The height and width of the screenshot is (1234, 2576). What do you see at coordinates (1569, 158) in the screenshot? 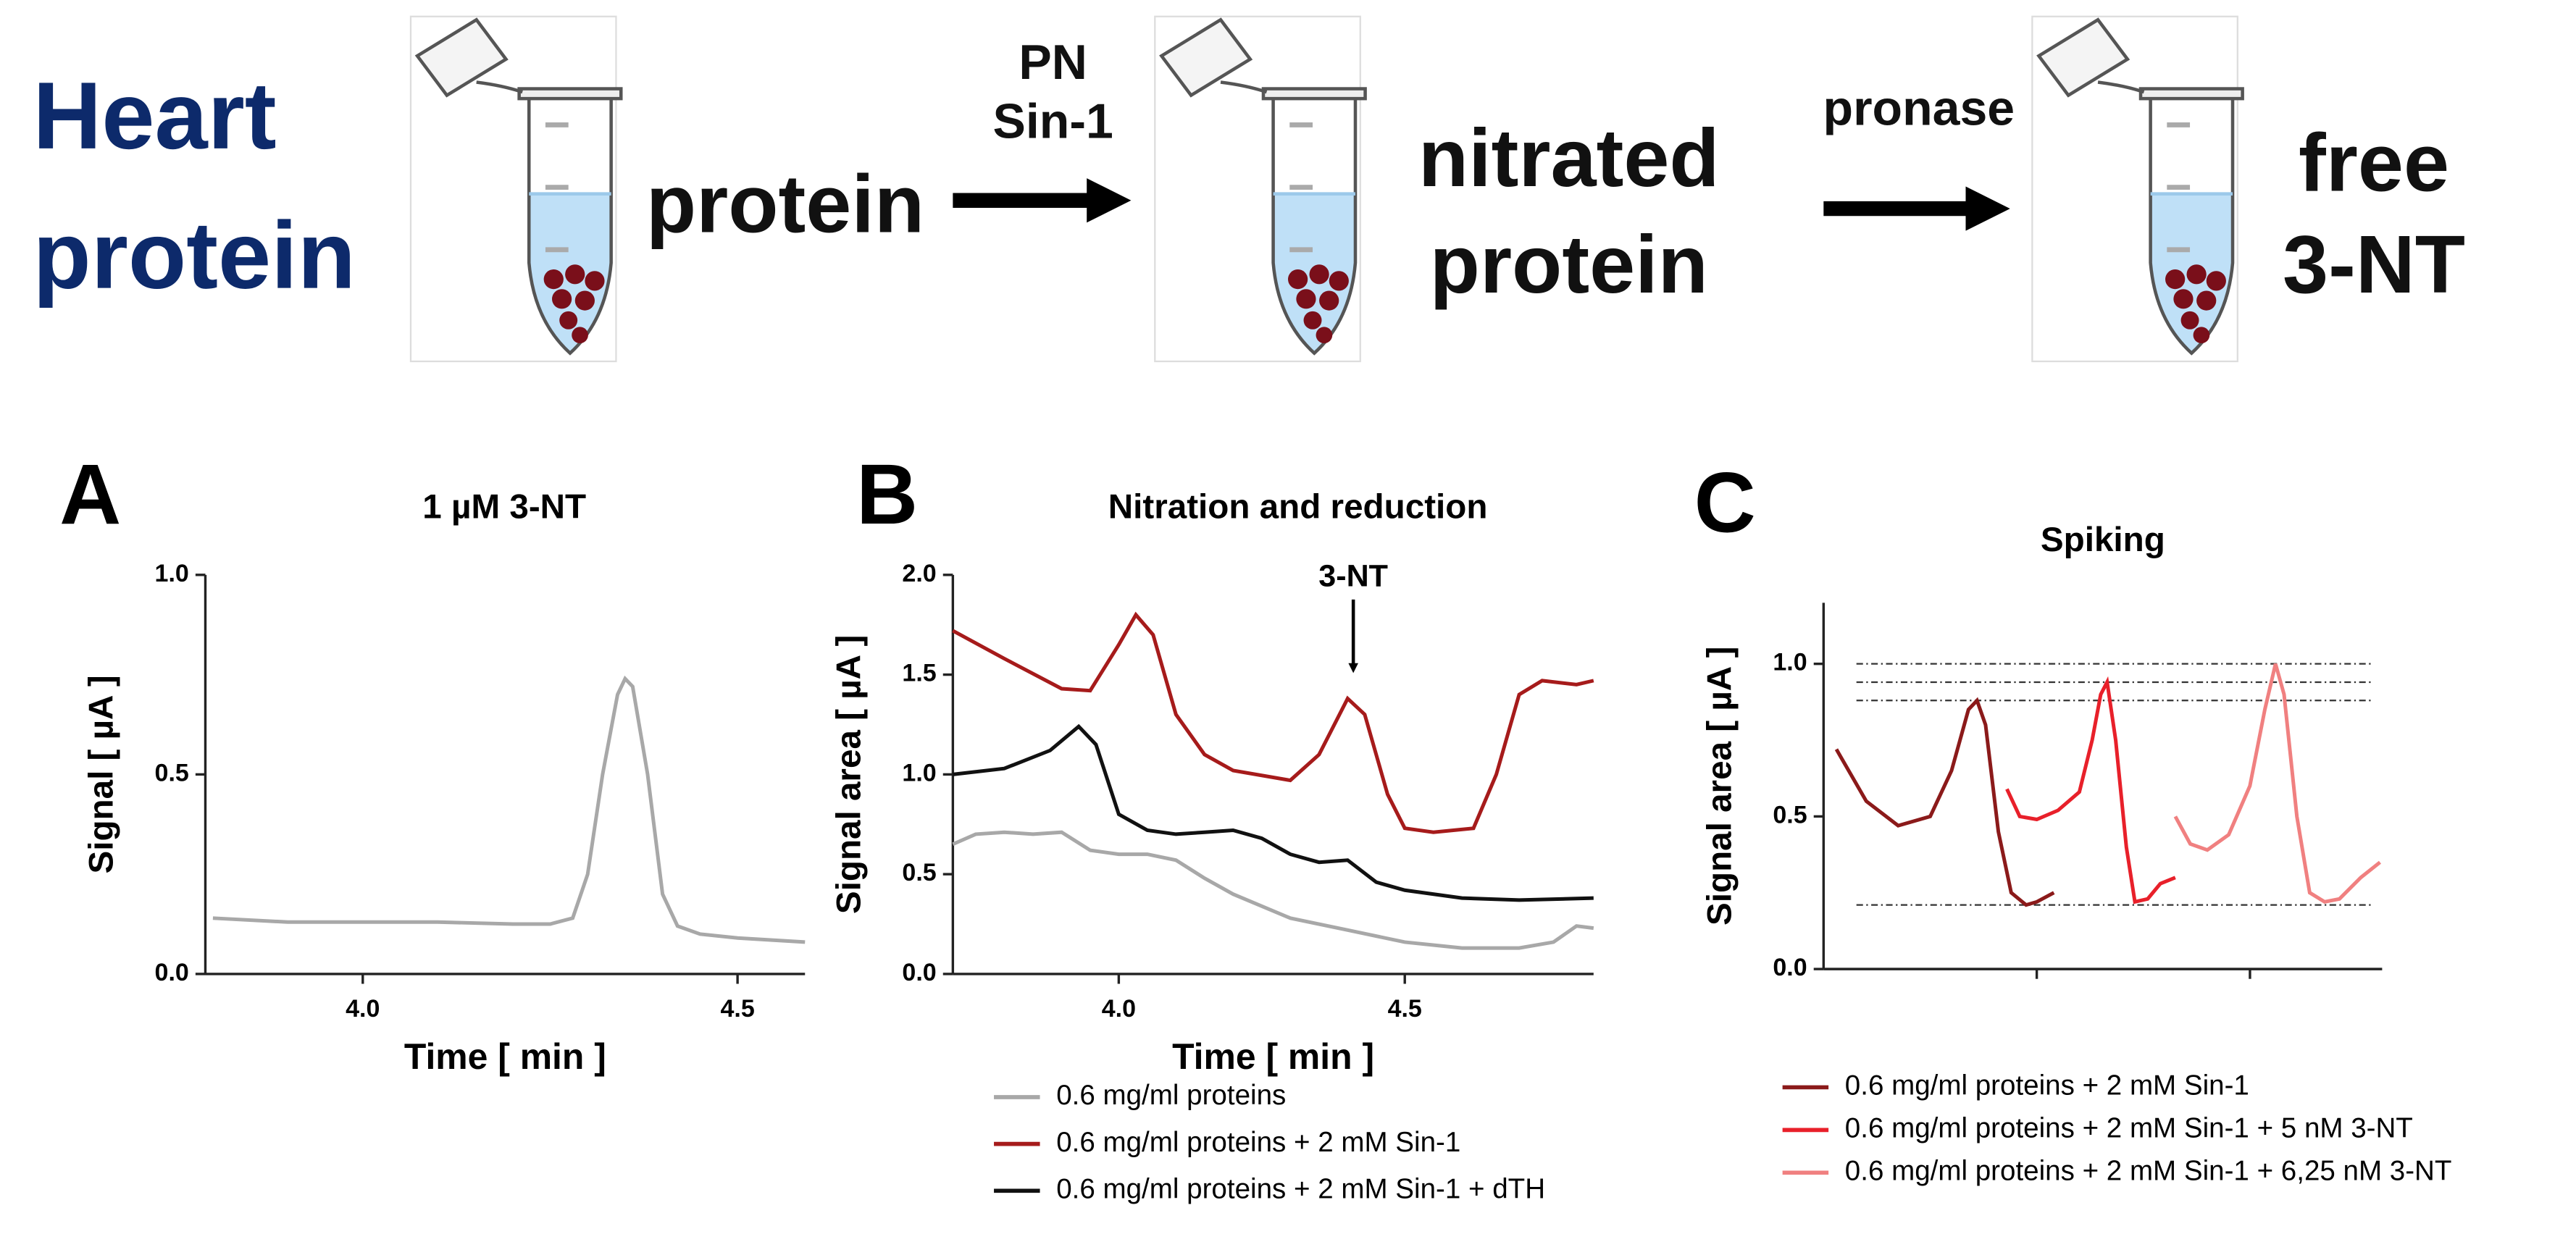
I see `scheme-step: nitrated` at bounding box center [1569, 158].